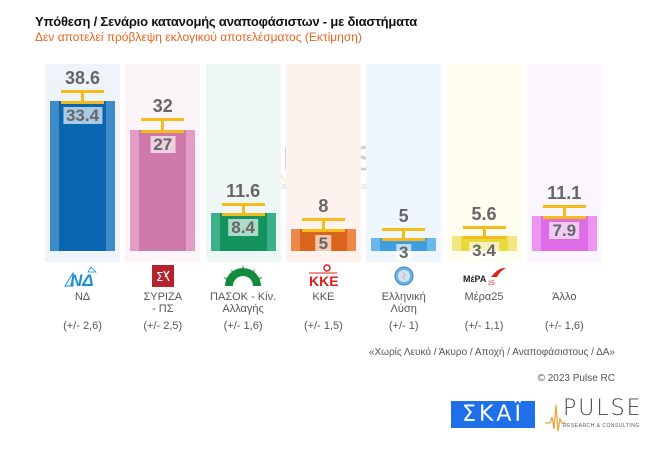  I want to click on upper-value-label: 11.1, so click(564, 192).